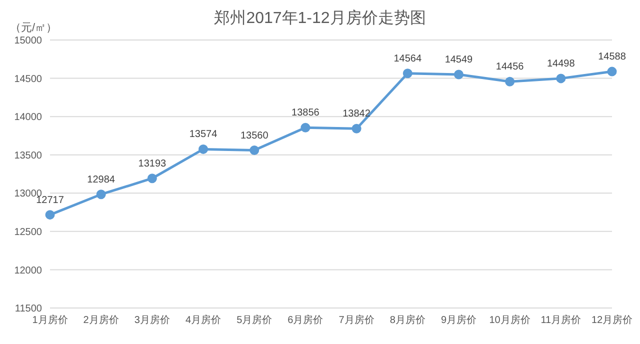  Describe the element at coordinates (28, 232) in the screenshot. I see `y-tick-label: 12500` at that location.